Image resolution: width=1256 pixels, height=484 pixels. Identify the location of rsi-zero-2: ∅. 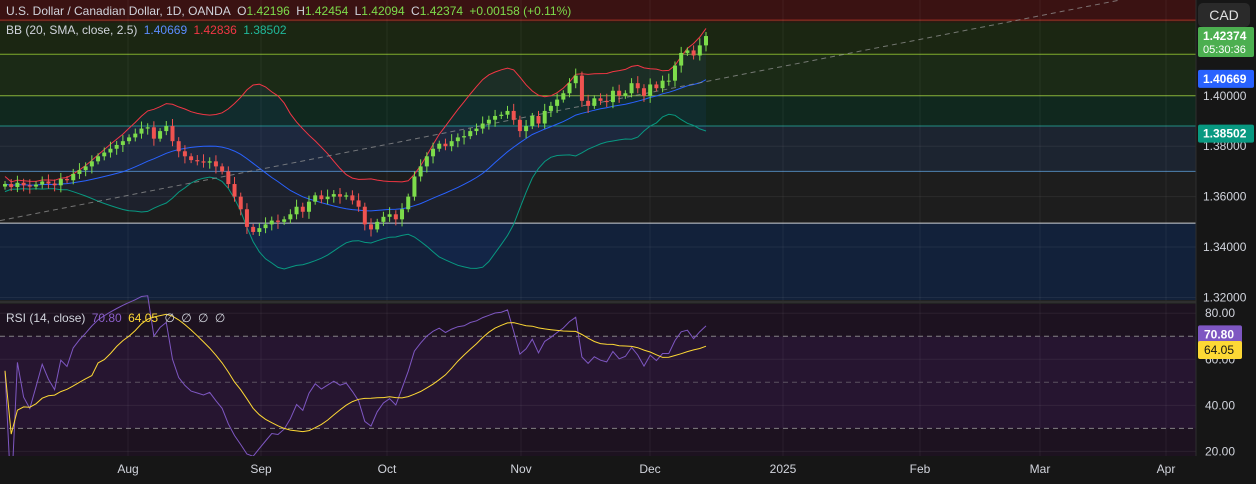
(186, 318).